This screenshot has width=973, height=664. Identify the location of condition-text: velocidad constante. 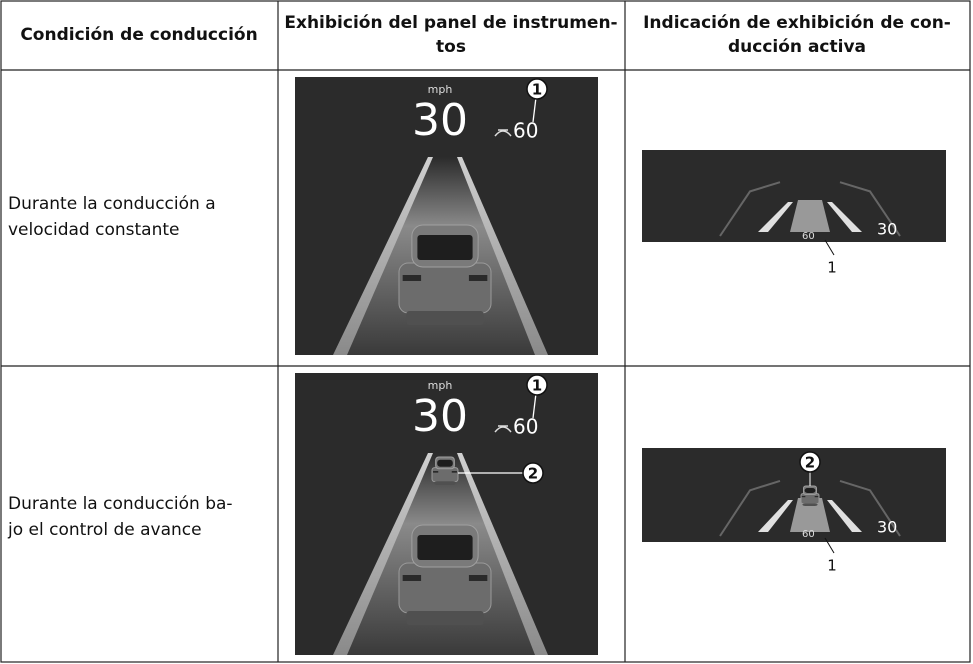
(93, 230).